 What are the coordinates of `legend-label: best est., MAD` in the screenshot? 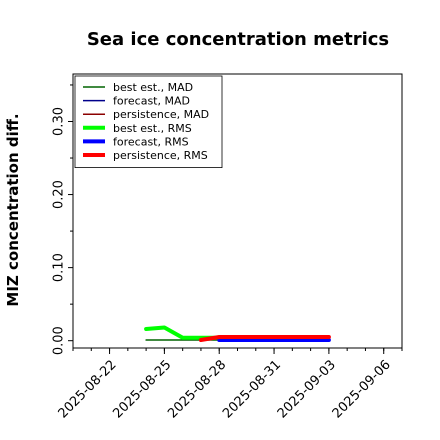 It's located at (153, 87).